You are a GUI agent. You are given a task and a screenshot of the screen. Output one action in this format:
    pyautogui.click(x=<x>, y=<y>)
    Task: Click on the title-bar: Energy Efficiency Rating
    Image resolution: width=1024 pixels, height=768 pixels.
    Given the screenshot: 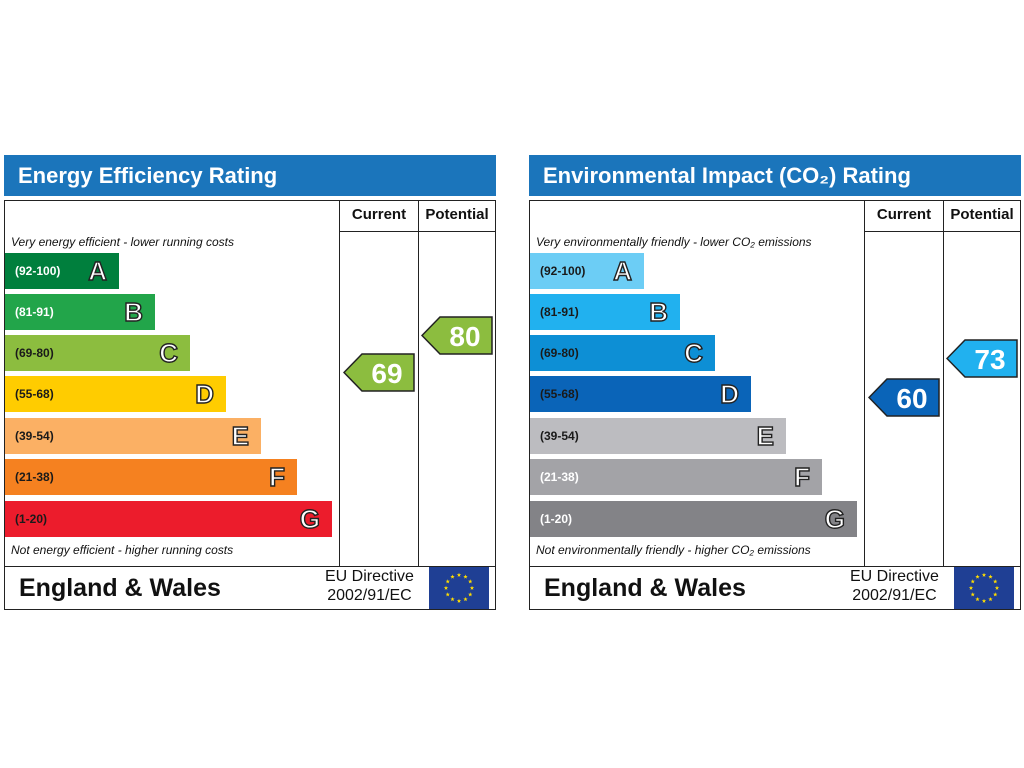 What is the action you would take?
    pyautogui.click(x=250, y=175)
    